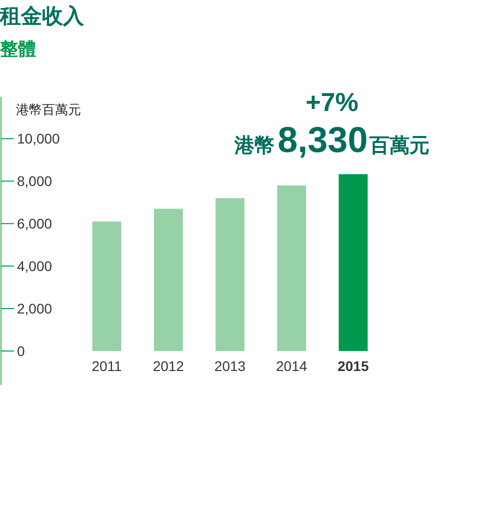 The height and width of the screenshot is (508, 480). Describe the element at coordinates (332, 102) in the screenshot. I see `text: +7%` at that location.